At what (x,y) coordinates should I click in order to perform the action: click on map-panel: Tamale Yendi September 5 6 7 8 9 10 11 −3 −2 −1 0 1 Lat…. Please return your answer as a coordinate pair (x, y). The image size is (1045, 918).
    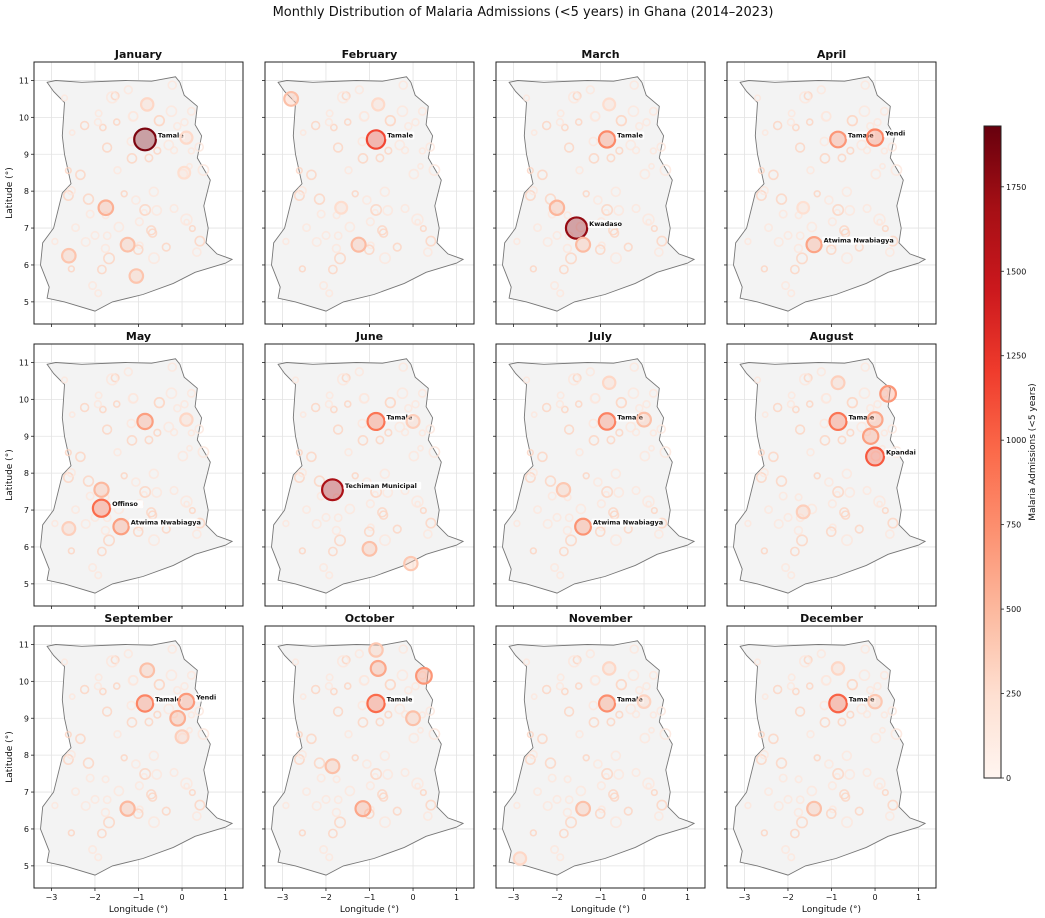
    Looking at the image, I should click on (124, 763).